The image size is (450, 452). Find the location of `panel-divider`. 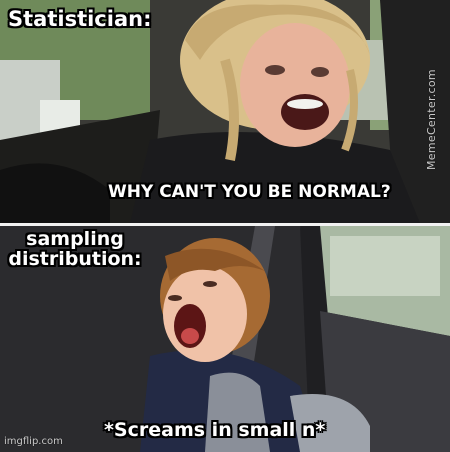

panel-divider is located at coordinates (225, 224).